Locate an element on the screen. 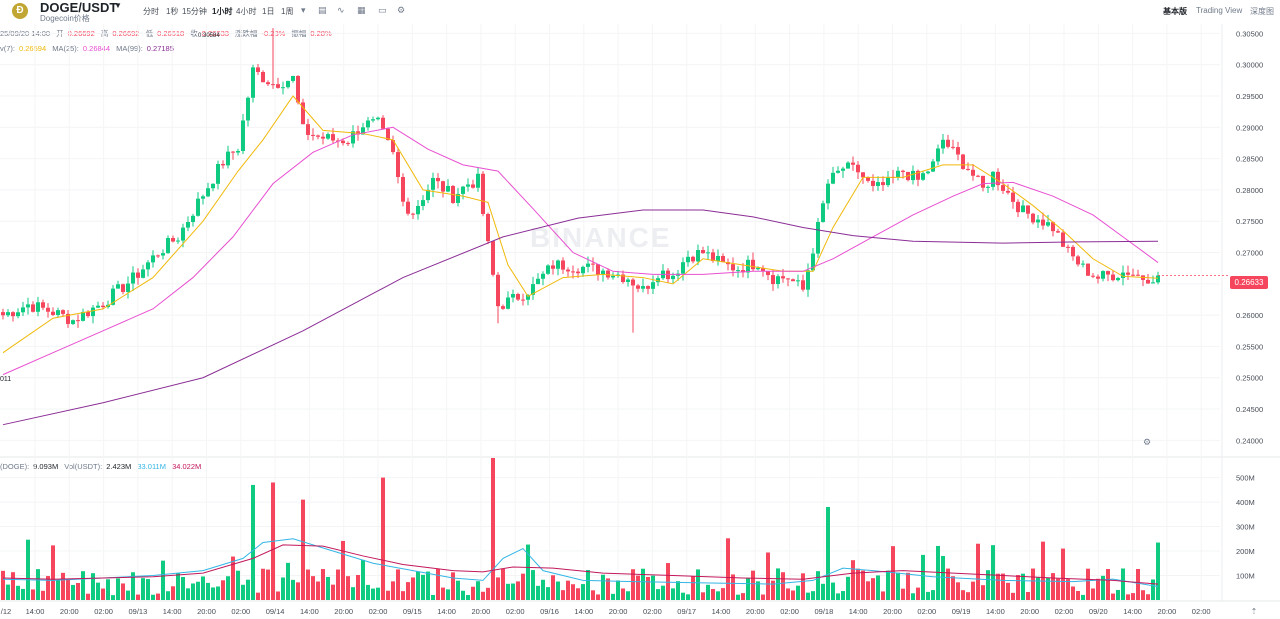  depth-icon: ▭ is located at coordinates (382, 10).